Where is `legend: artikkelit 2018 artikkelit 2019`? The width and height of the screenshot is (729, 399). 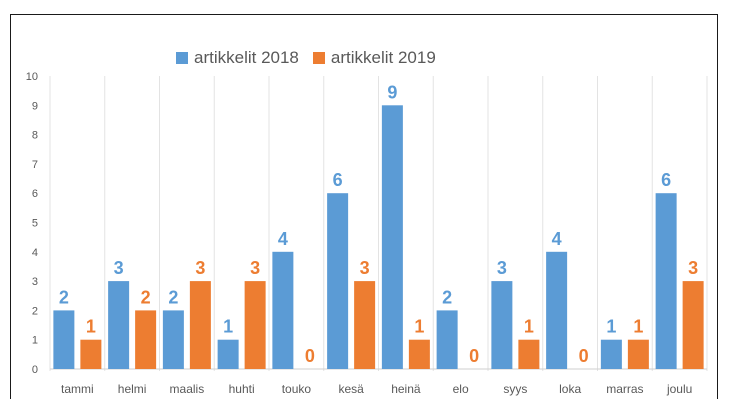 legend: artikkelit 2018 artikkelit 2019 is located at coordinates (306, 58).